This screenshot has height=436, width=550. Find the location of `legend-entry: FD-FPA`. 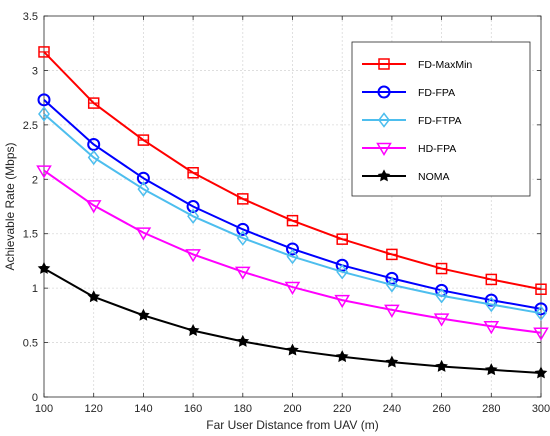

legend-entry: FD-FPA is located at coordinates (408, 92).